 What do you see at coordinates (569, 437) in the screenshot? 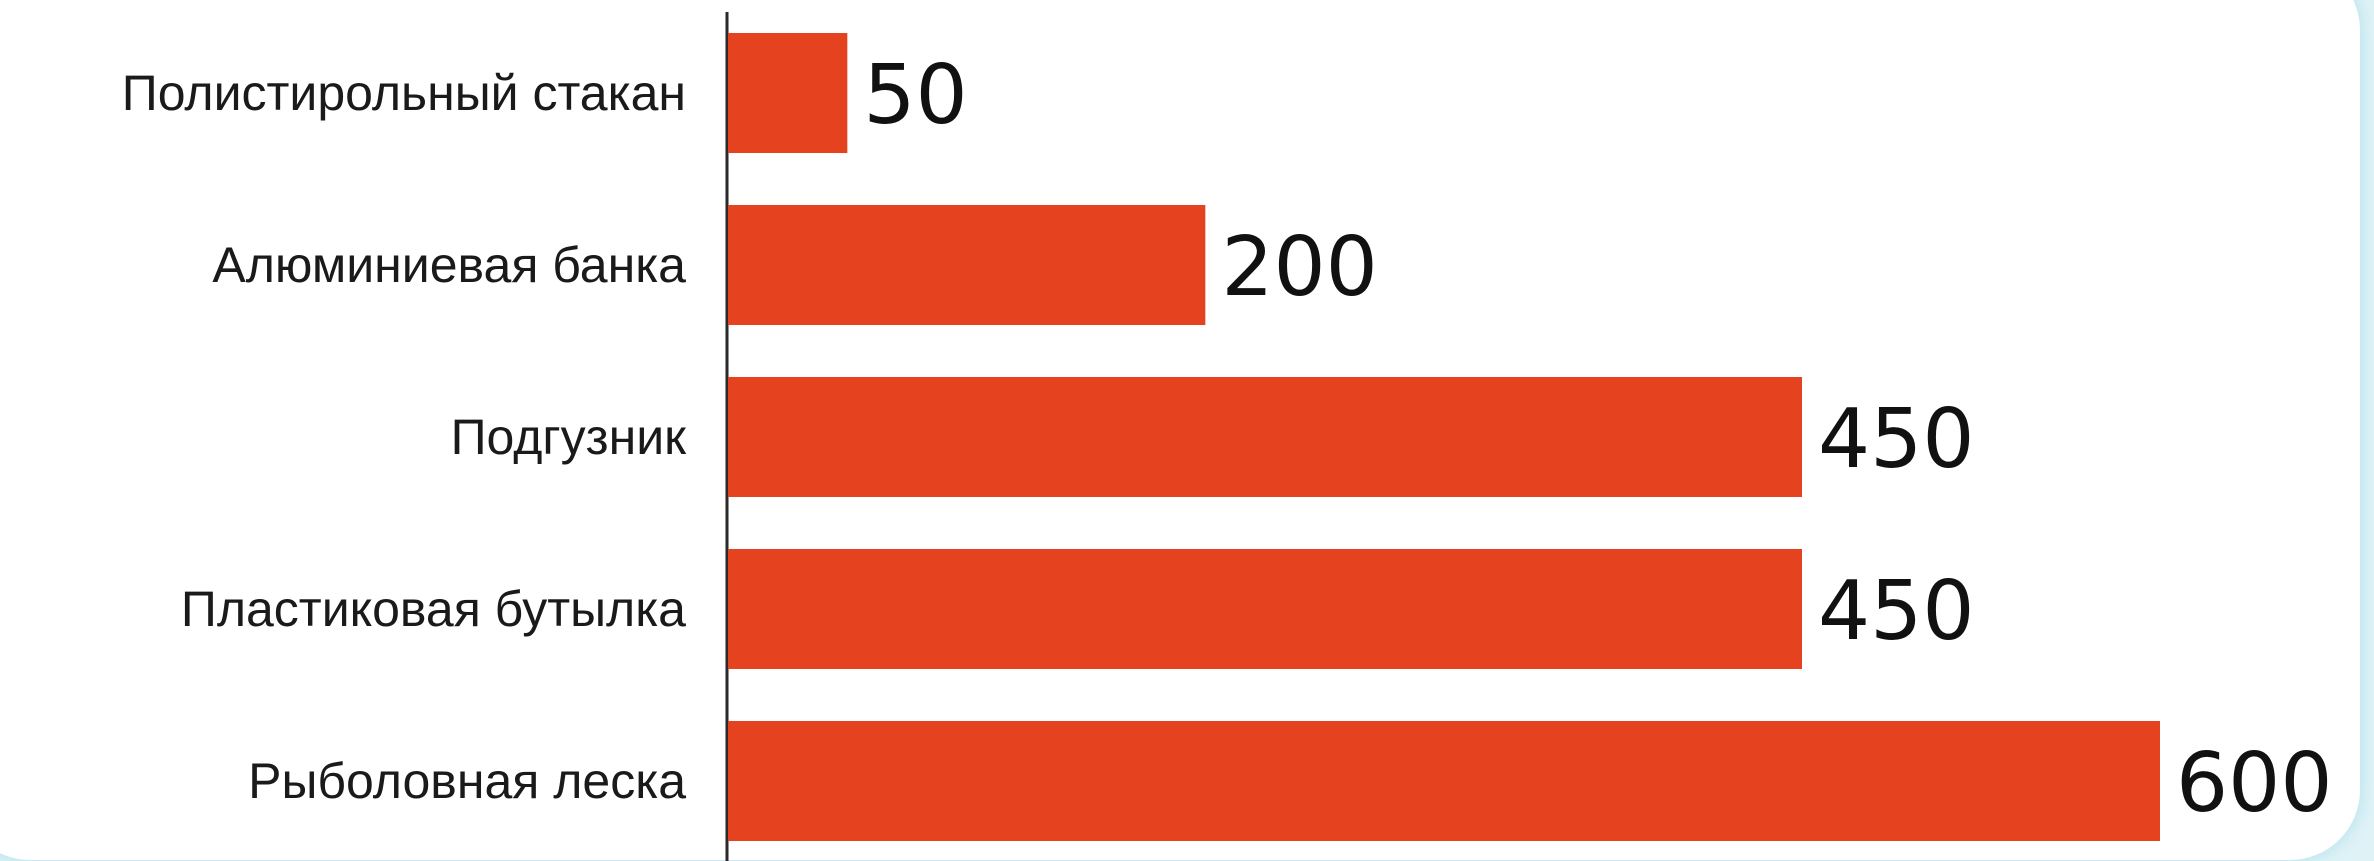
I see `category-label: Подгузник` at bounding box center [569, 437].